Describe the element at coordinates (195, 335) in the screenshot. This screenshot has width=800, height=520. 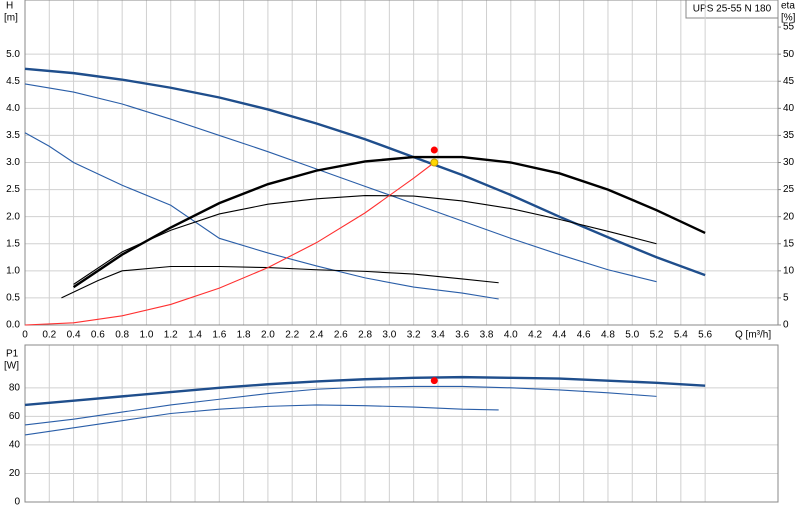
I see `x-tick-label: 1.4` at that location.